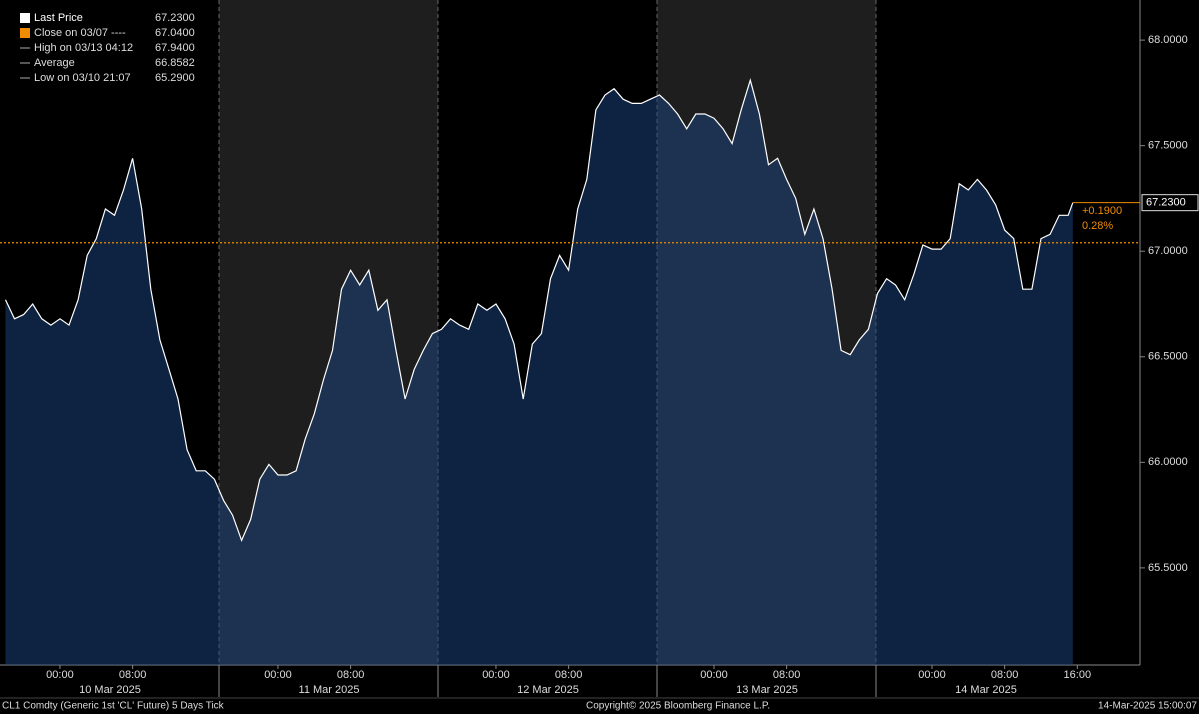 The width and height of the screenshot is (1199, 714). Describe the element at coordinates (110, 690) in the screenshot. I see `date-label: 10 Mar 2025` at that location.